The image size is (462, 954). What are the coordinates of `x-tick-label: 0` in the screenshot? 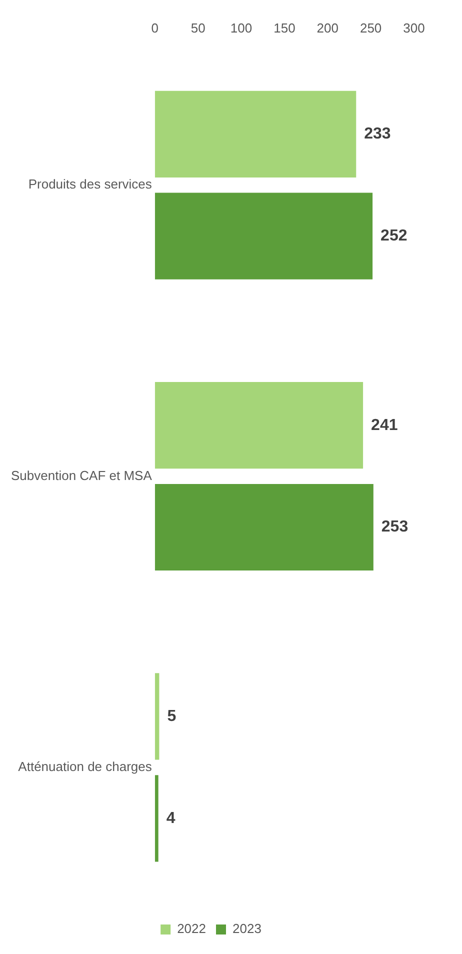 It's located at (155, 28).